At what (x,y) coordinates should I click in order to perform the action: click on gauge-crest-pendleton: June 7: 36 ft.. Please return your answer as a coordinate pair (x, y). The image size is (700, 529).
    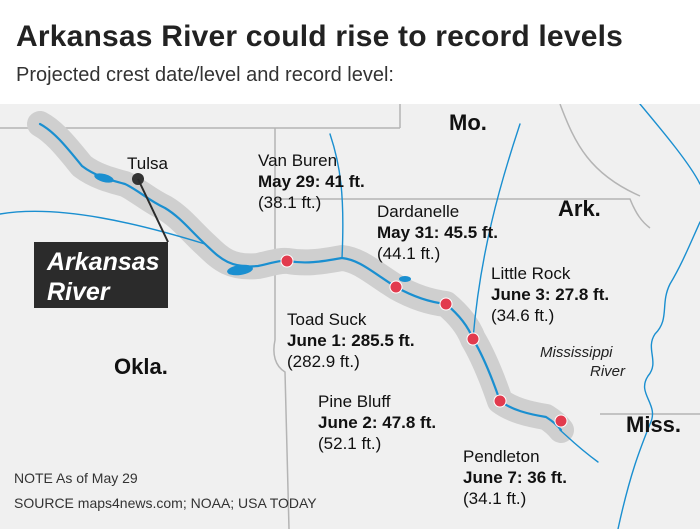
    Looking at the image, I should click on (515, 477).